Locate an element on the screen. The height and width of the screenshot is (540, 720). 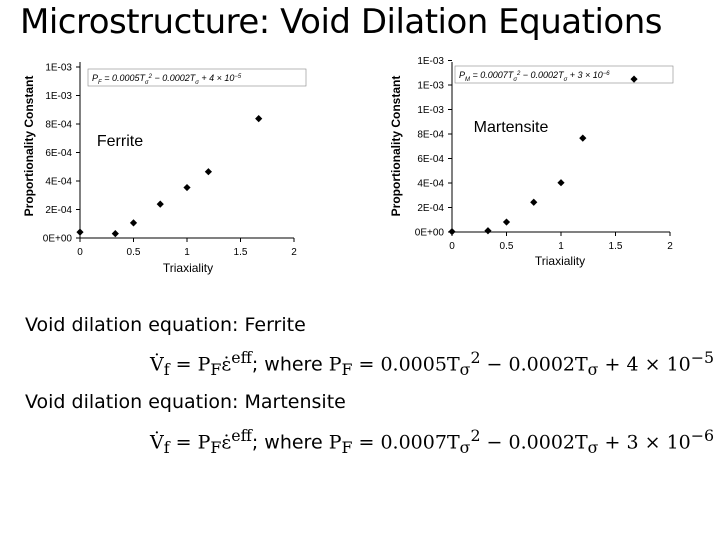
material-label: Martensite is located at coordinates (511, 127).